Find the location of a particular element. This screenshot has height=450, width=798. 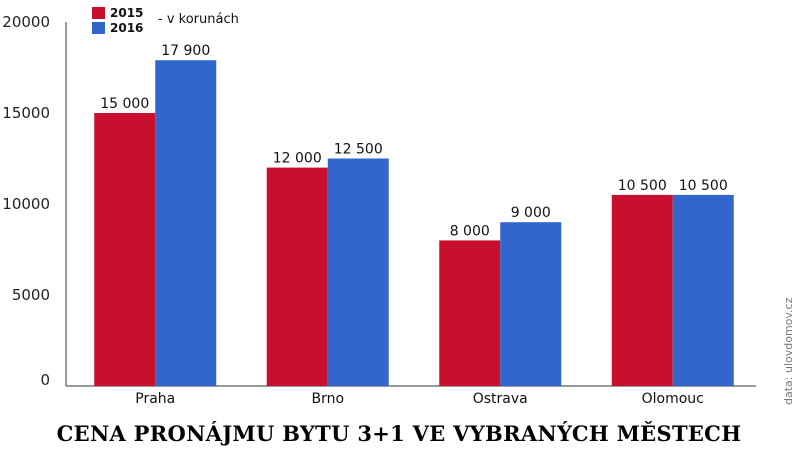

legend-swatch-2015 is located at coordinates (98, 13).